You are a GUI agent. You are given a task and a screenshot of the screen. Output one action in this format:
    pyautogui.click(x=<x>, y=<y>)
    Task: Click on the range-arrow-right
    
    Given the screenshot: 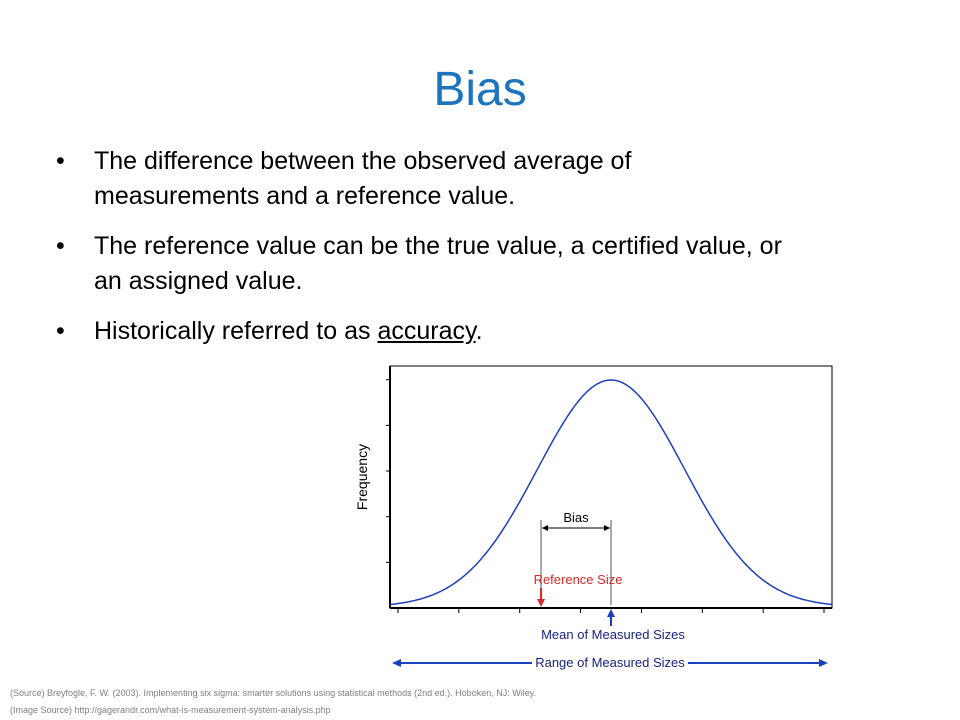 What is the action you would take?
    pyautogui.click(x=823, y=663)
    